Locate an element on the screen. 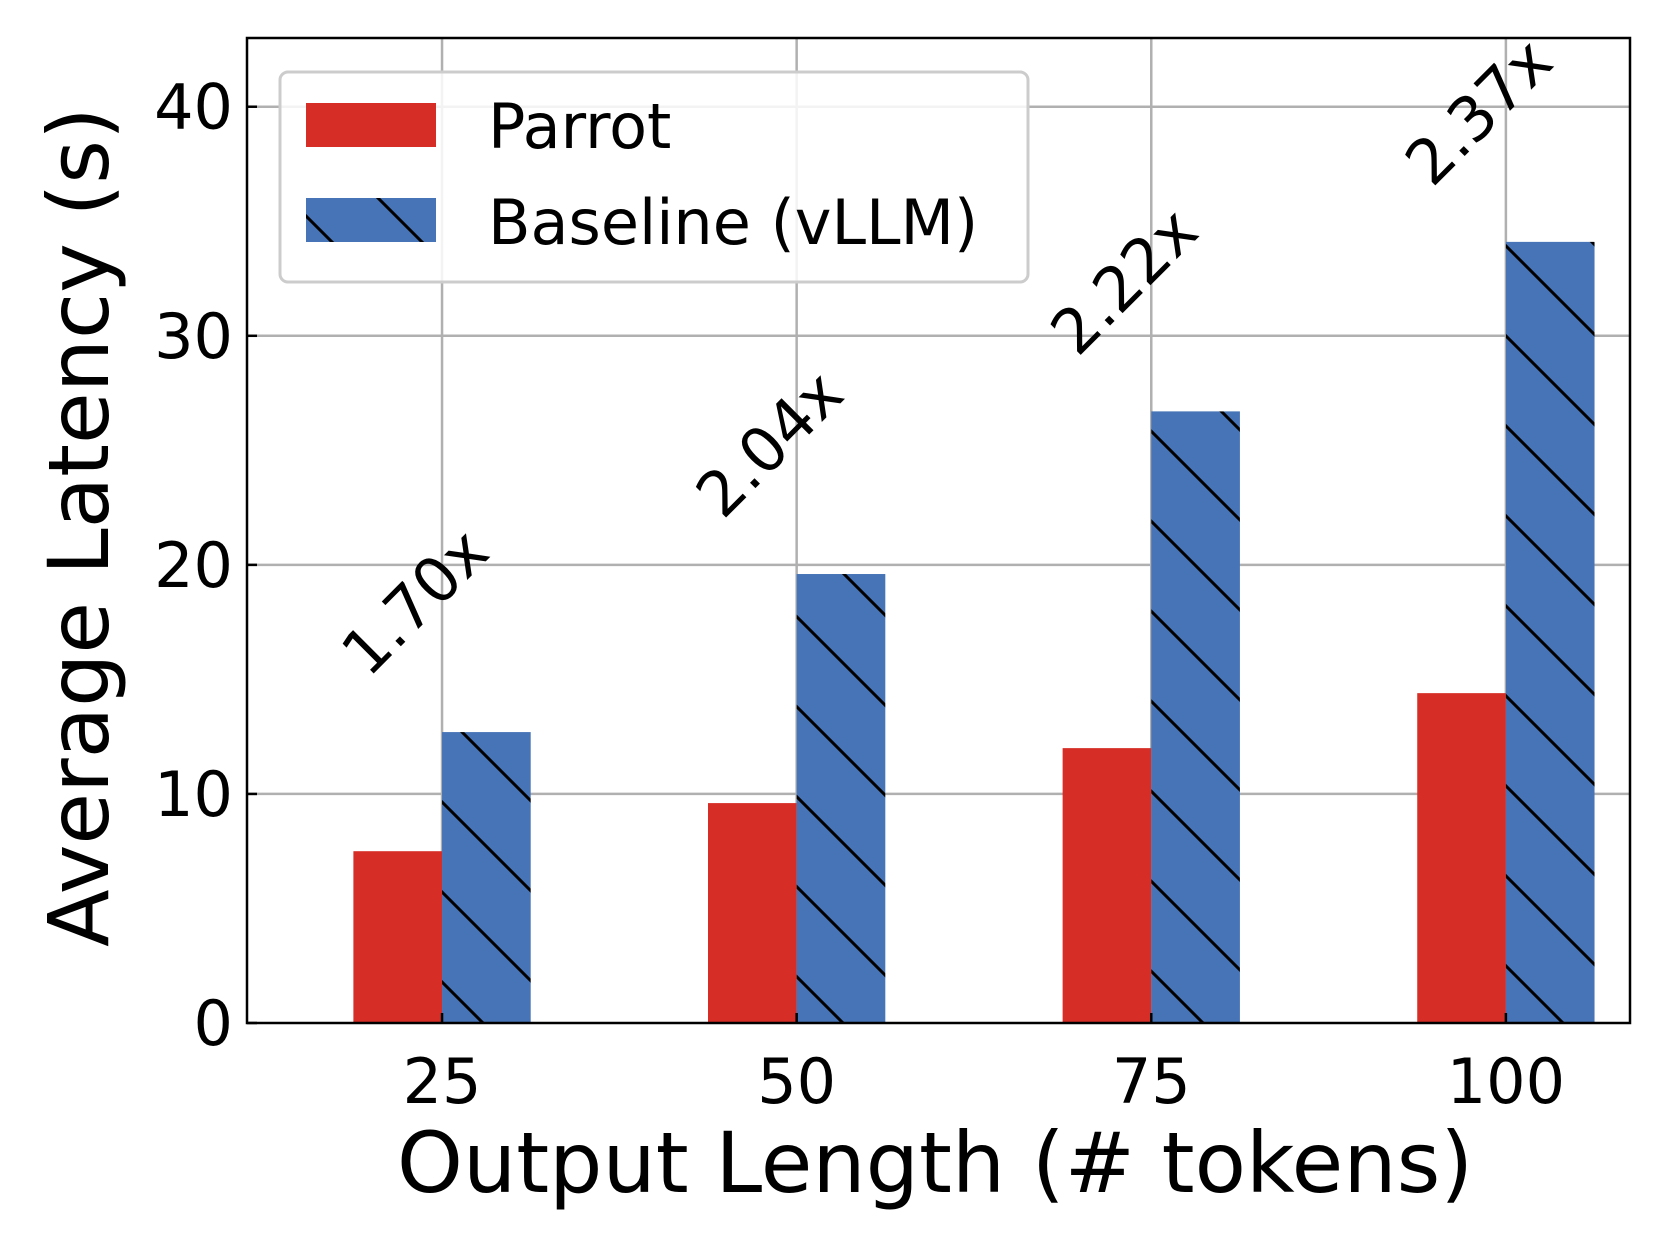 The width and height of the screenshot is (1660, 1245). x-axis-title: Output Length (# tokens) is located at coordinates (935, 1163).